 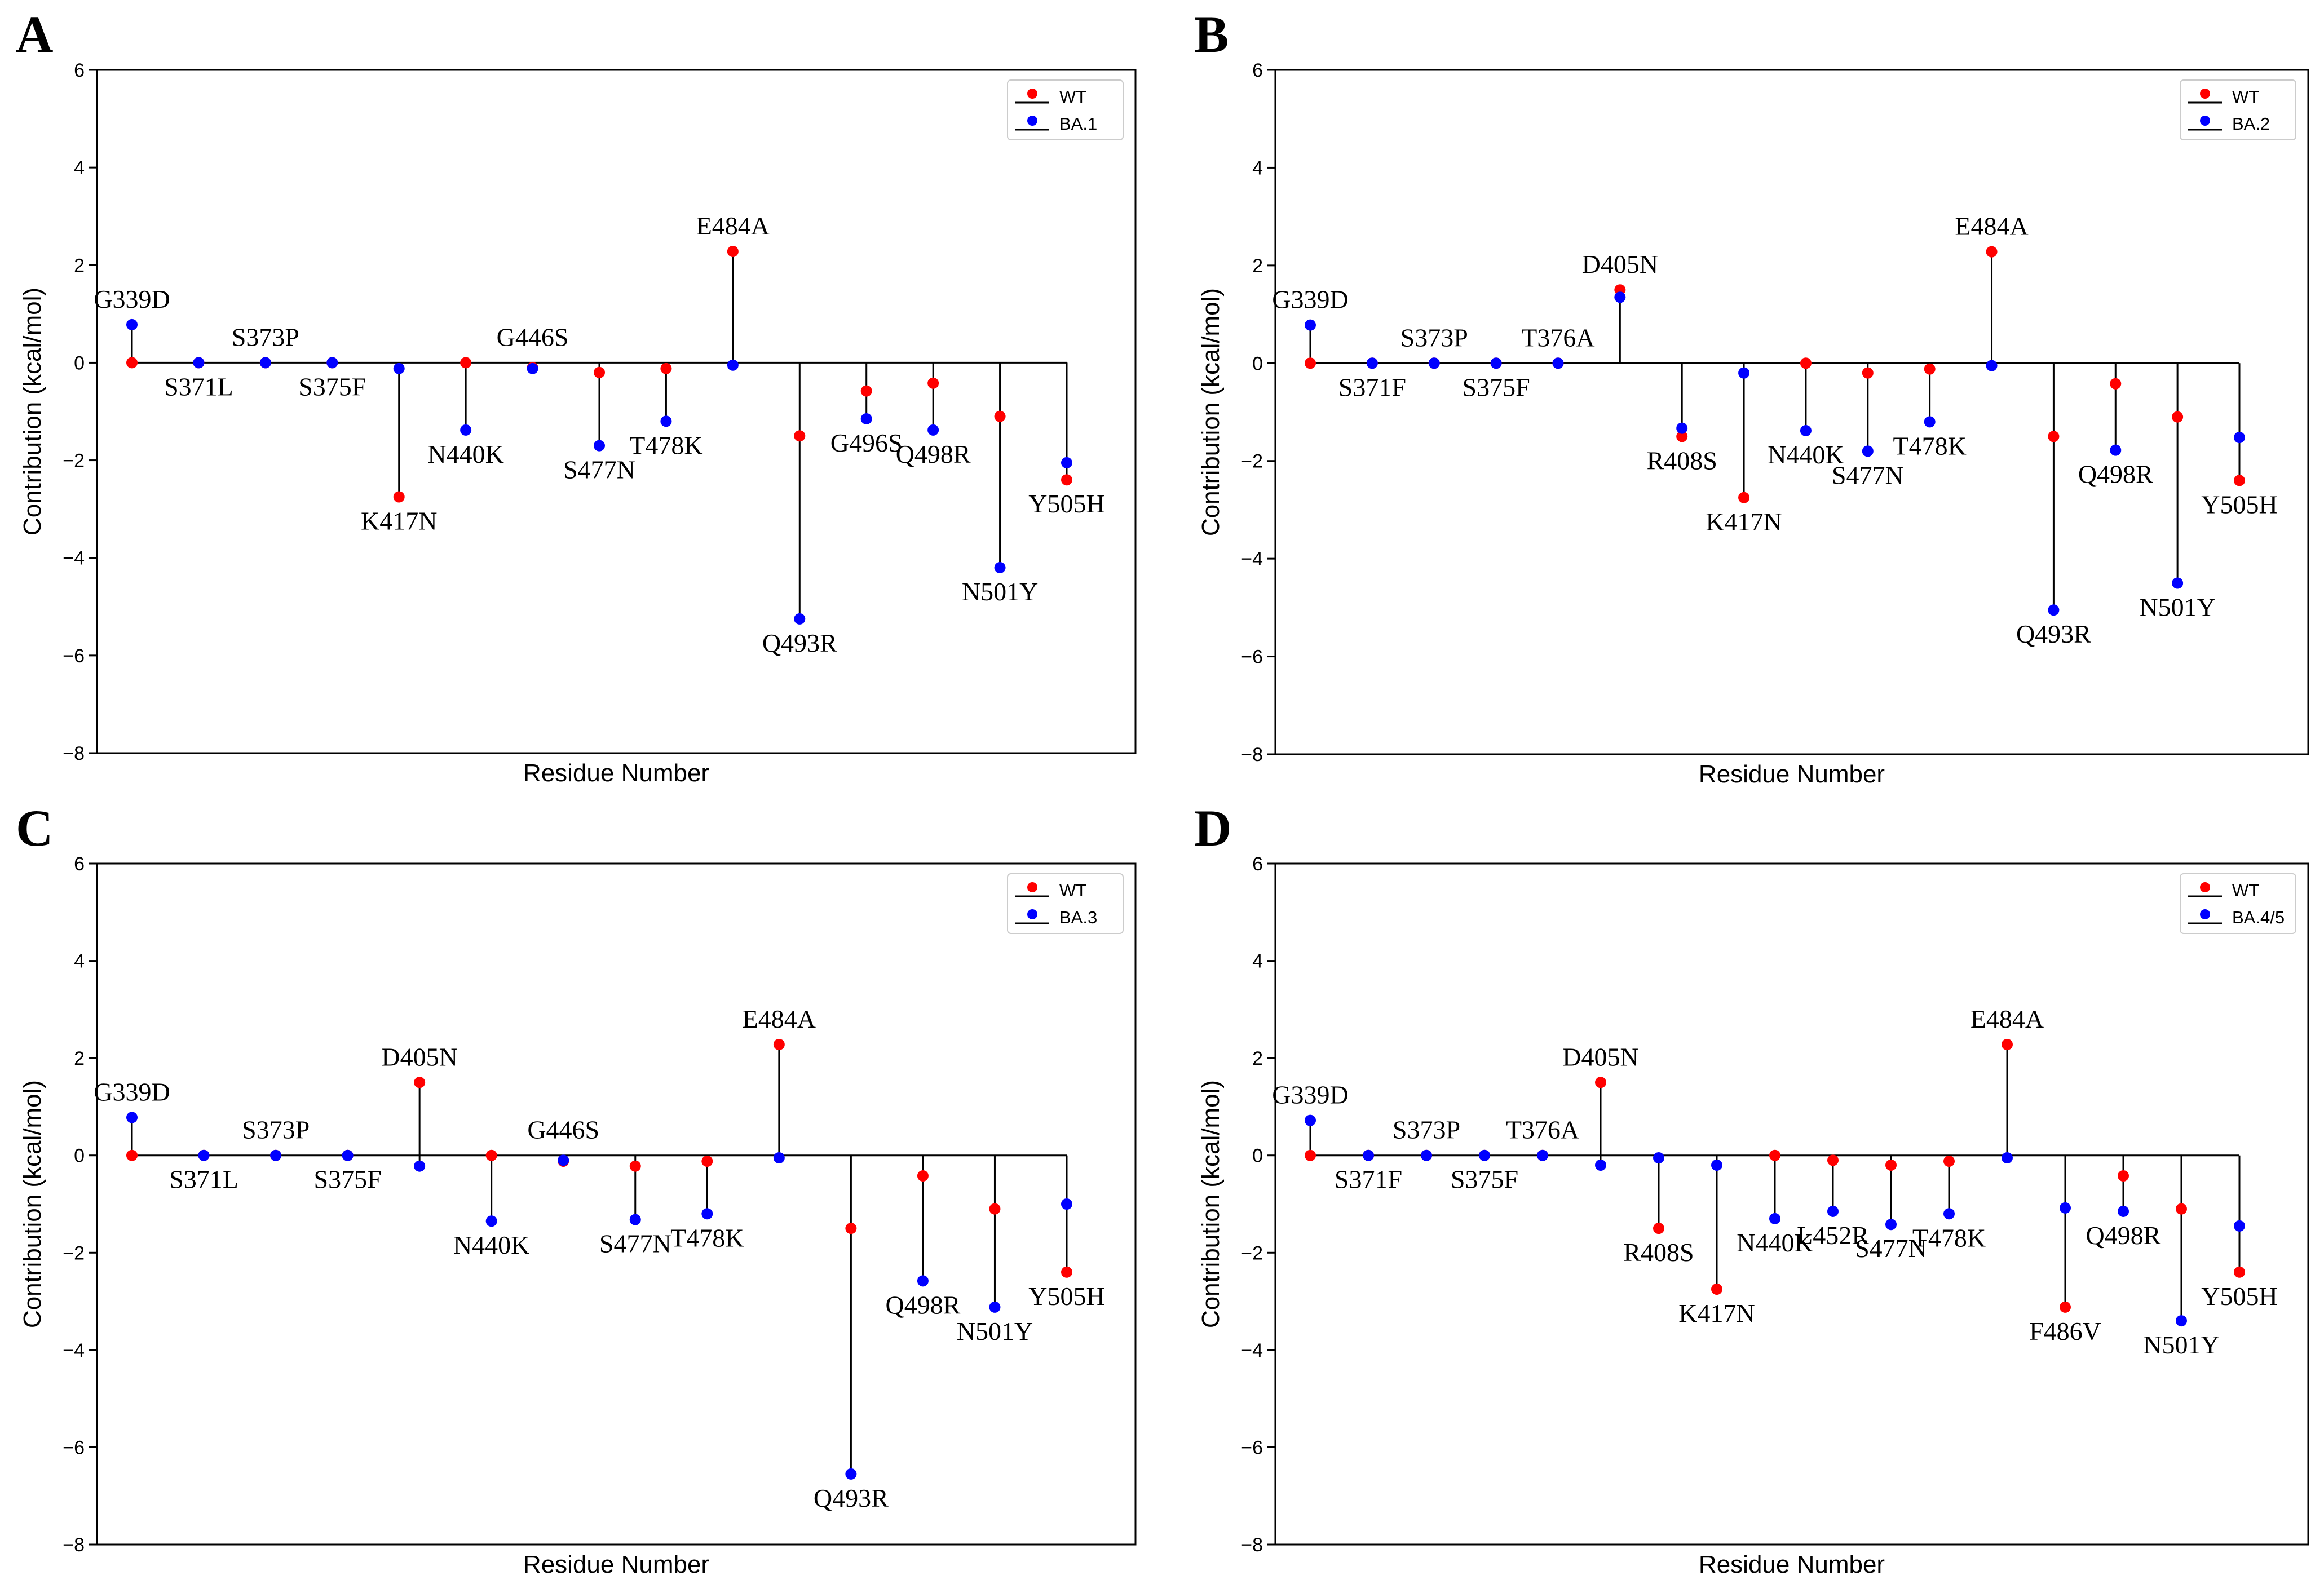 What do you see at coordinates (2123, 1202) in the screenshot?
I see `mutation-q498r: Q498R` at bounding box center [2123, 1202].